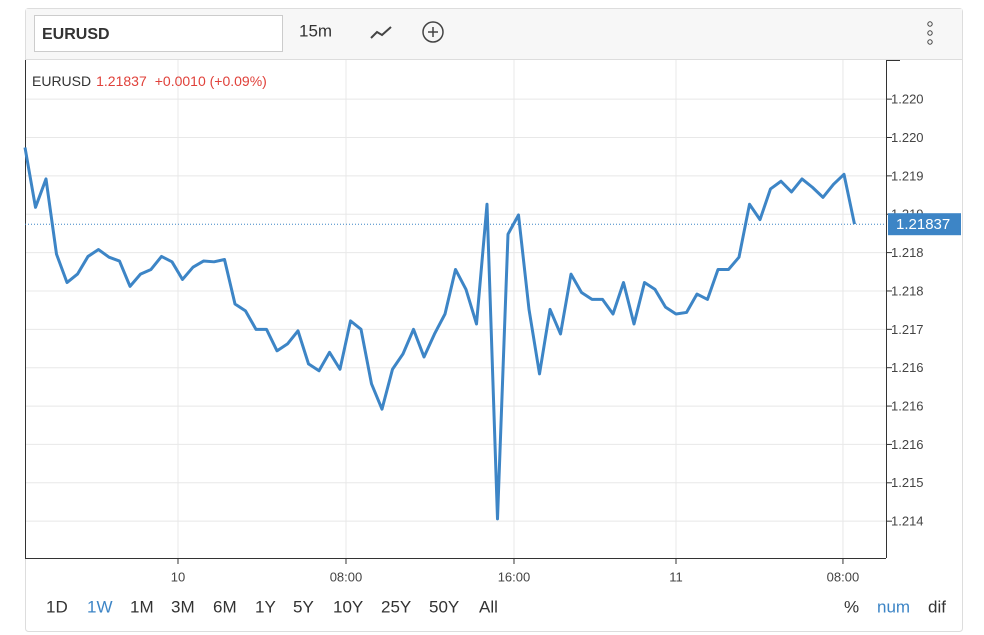 The height and width of the screenshot is (635, 984). What do you see at coordinates (142, 606) in the screenshot?
I see `range-button: 1M` at bounding box center [142, 606].